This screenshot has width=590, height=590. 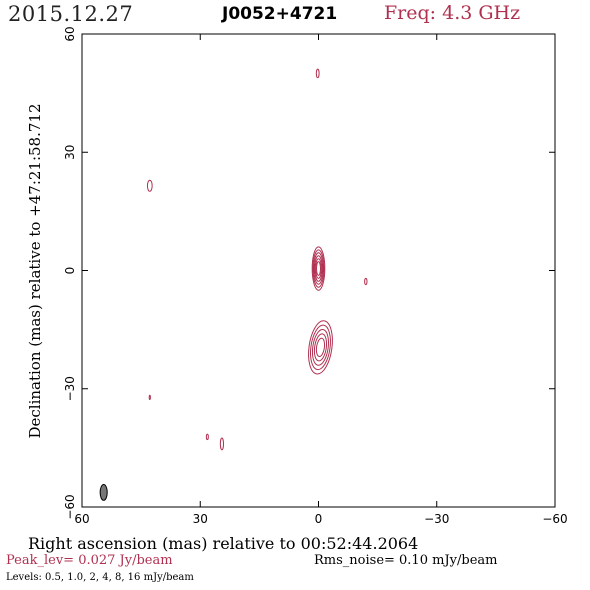 What do you see at coordinates (200, 519) in the screenshot?
I see `x-tick-label: 30` at bounding box center [200, 519].